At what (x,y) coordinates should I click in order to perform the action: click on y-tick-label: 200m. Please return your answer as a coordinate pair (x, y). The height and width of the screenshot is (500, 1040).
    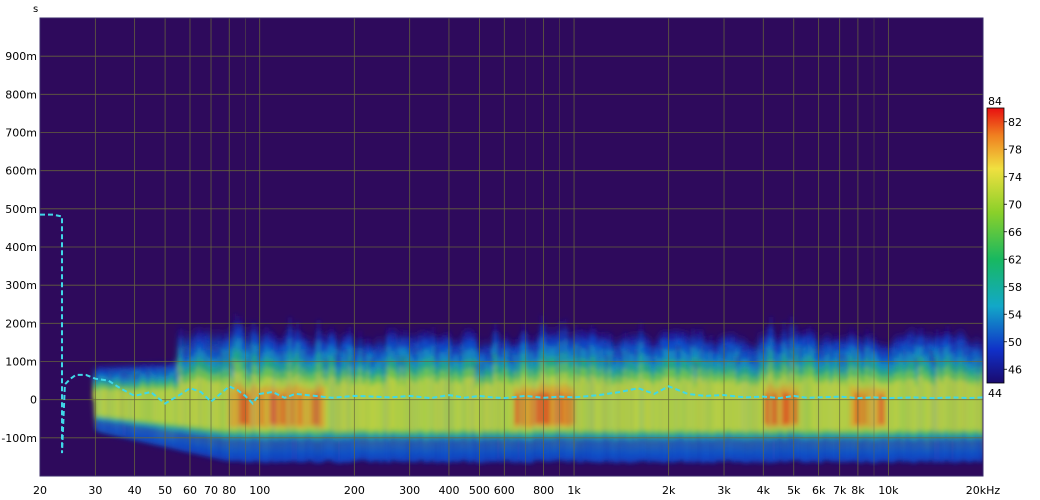
    Looking at the image, I should click on (21, 323).